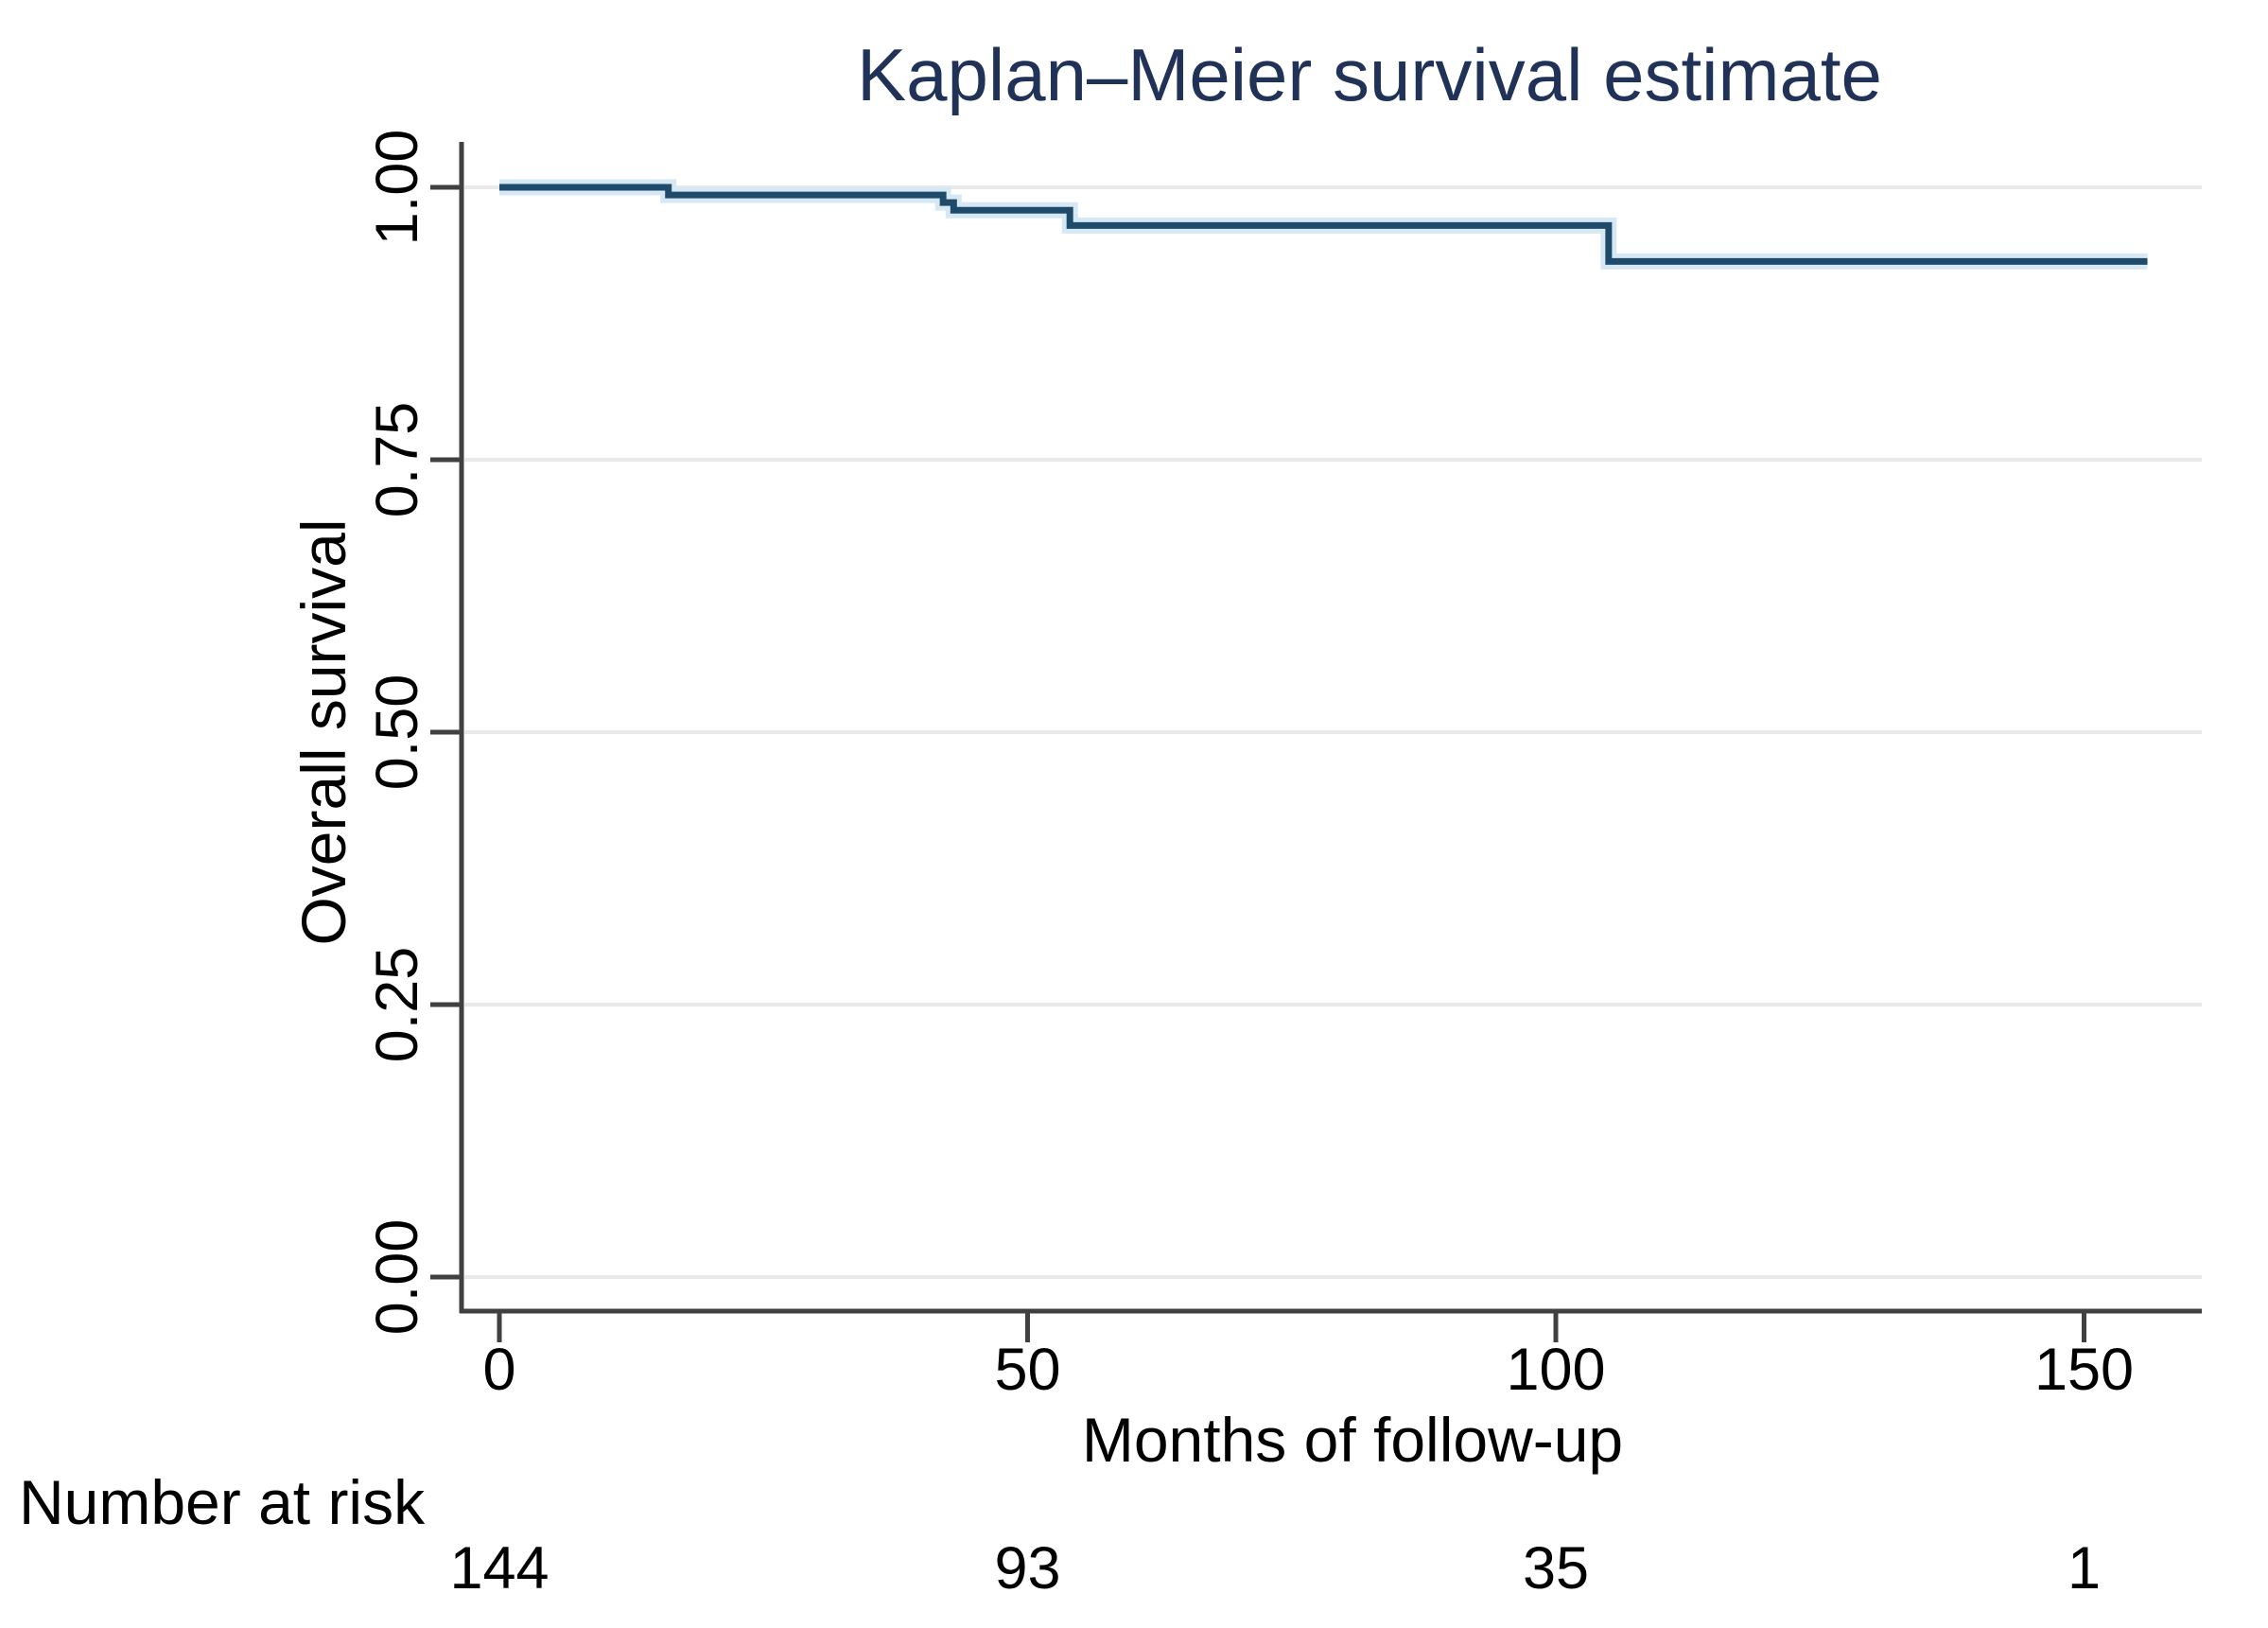  What do you see at coordinates (1556, 1370) in the screenshot?
I see `x-tick-label-100: 100` at bounding box center [1556, 1370].